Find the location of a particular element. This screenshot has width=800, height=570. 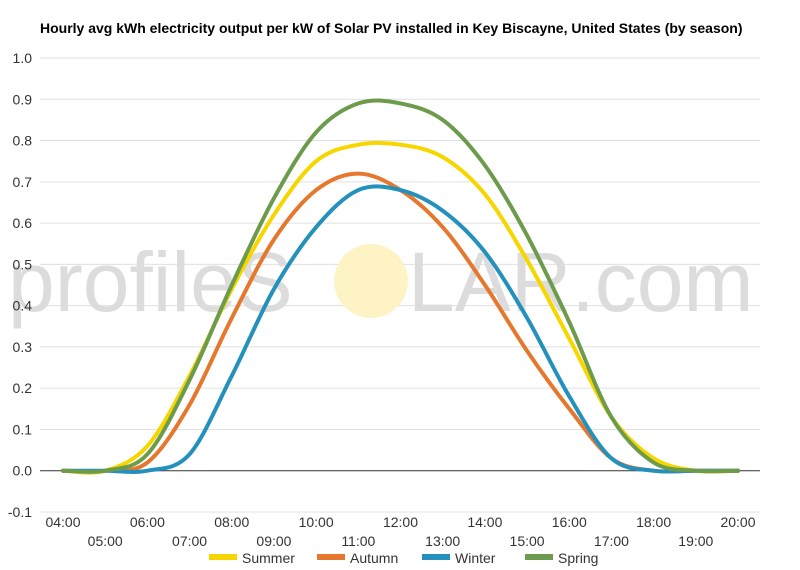

x-tick-label: 15:00 is located at coordinates (527, 541).